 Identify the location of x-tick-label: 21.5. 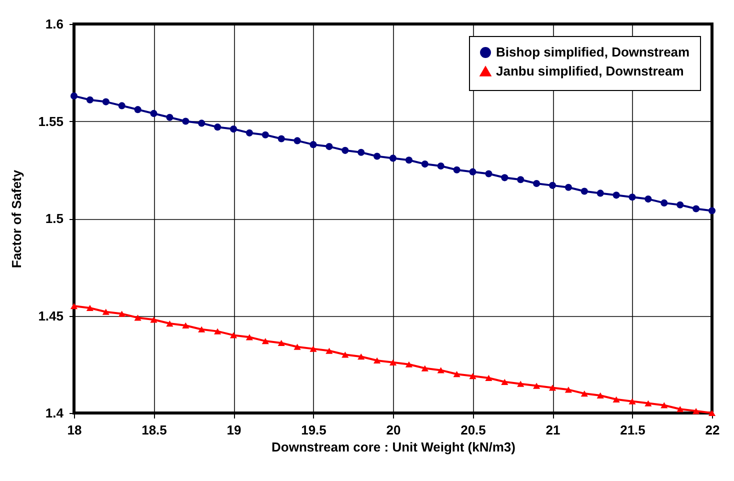
(633, 430).